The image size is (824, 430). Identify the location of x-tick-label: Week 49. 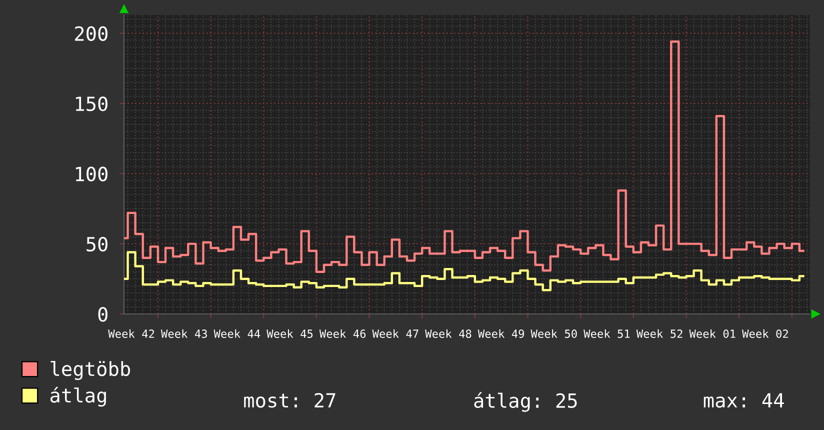
(501, 333).